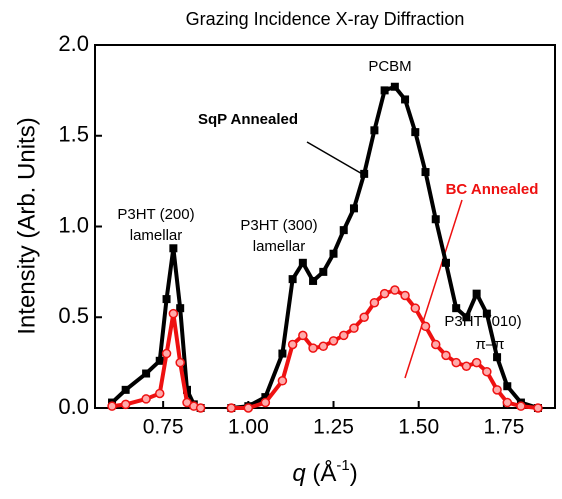  Describe the element at coordinates (73, 315) in the screenshot. I see `y-tick-label: 0.5` at that location.